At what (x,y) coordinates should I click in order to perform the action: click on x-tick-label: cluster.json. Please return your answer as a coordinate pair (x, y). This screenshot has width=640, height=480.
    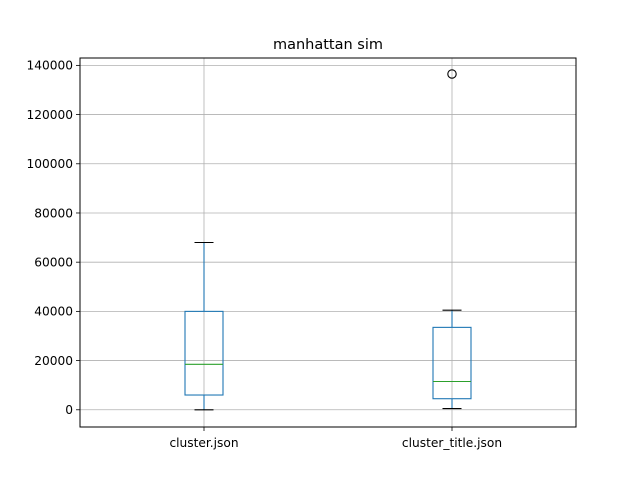
    Looking at the image, I should click on (203, 443).